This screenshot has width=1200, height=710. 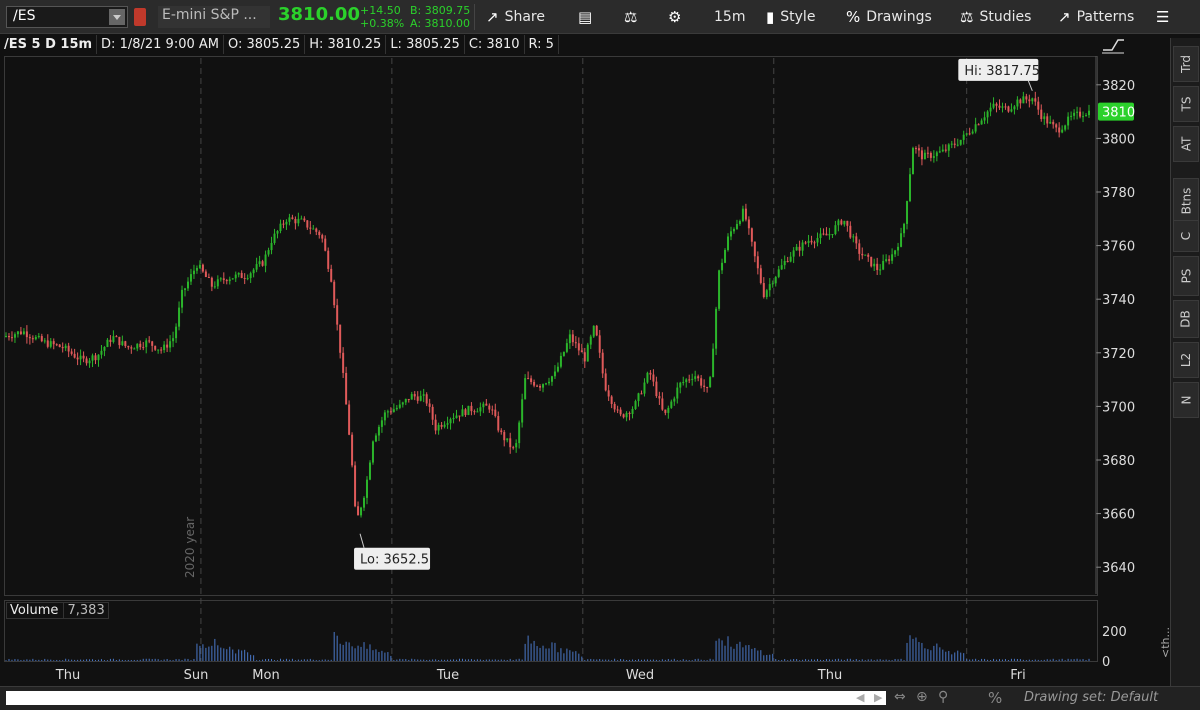 What do you see at coordinates (631, 17) in the screenshot?
I see `flask-icon: ⚖` at bounding box center [631, 17].